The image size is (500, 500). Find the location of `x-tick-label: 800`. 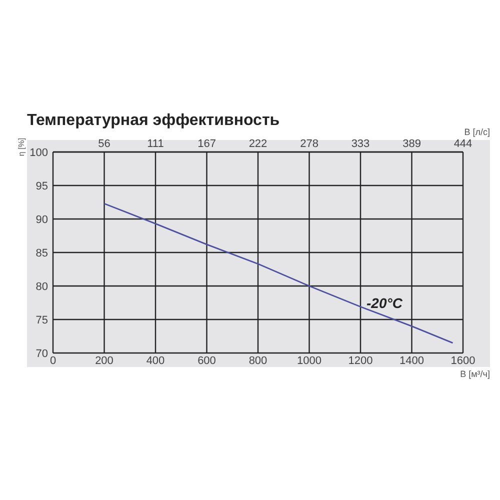

x-tick-label: 800 is located at coordinates (258, 360).